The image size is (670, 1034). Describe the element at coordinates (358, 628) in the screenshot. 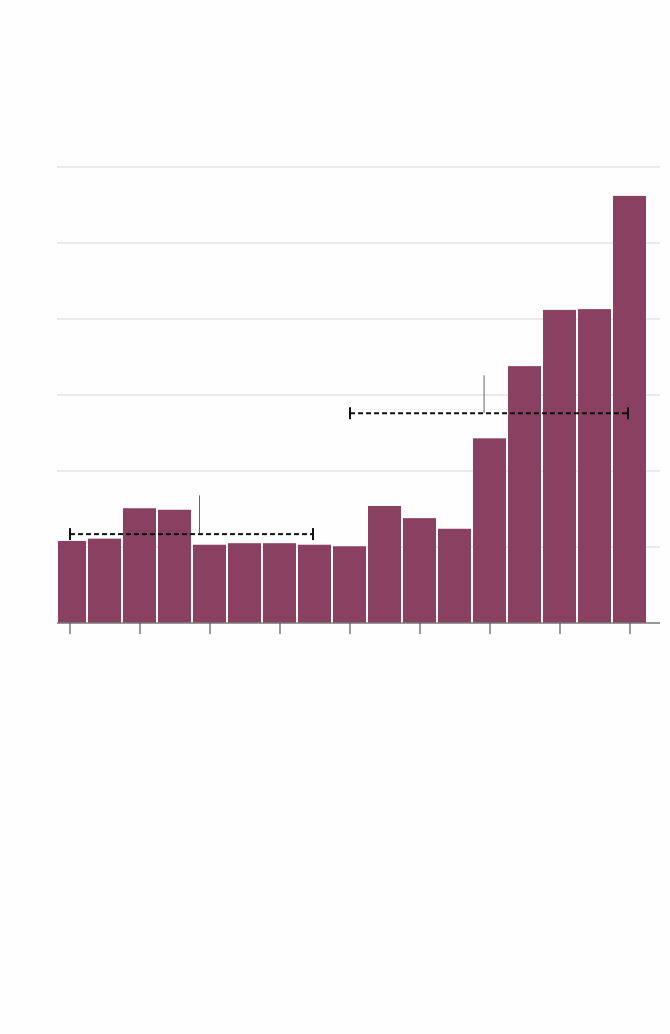

I see `x-axis` at that location.